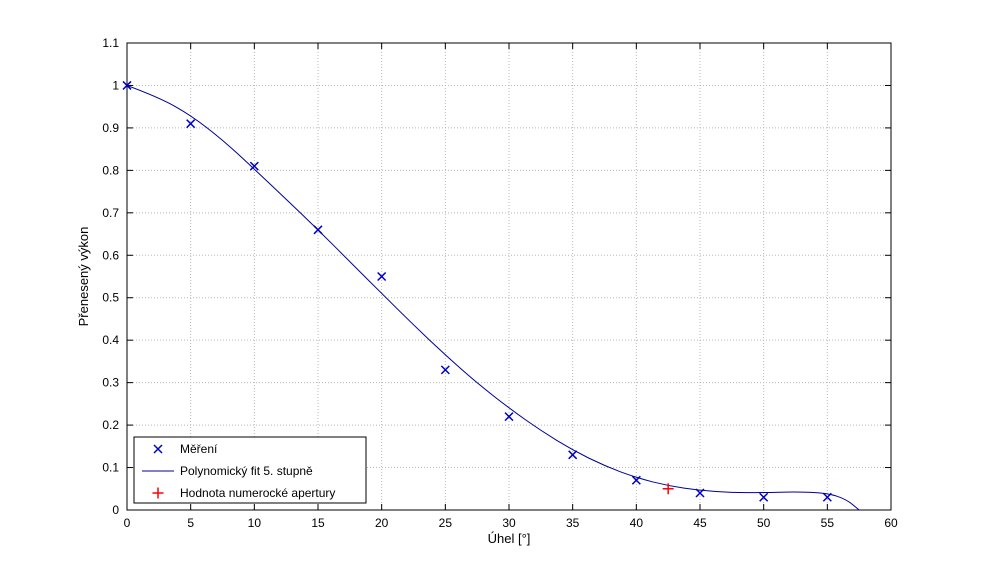 The width and height of the screenshot is (987, 572). I want to click on legend-label: Měření, so click(199, 449).